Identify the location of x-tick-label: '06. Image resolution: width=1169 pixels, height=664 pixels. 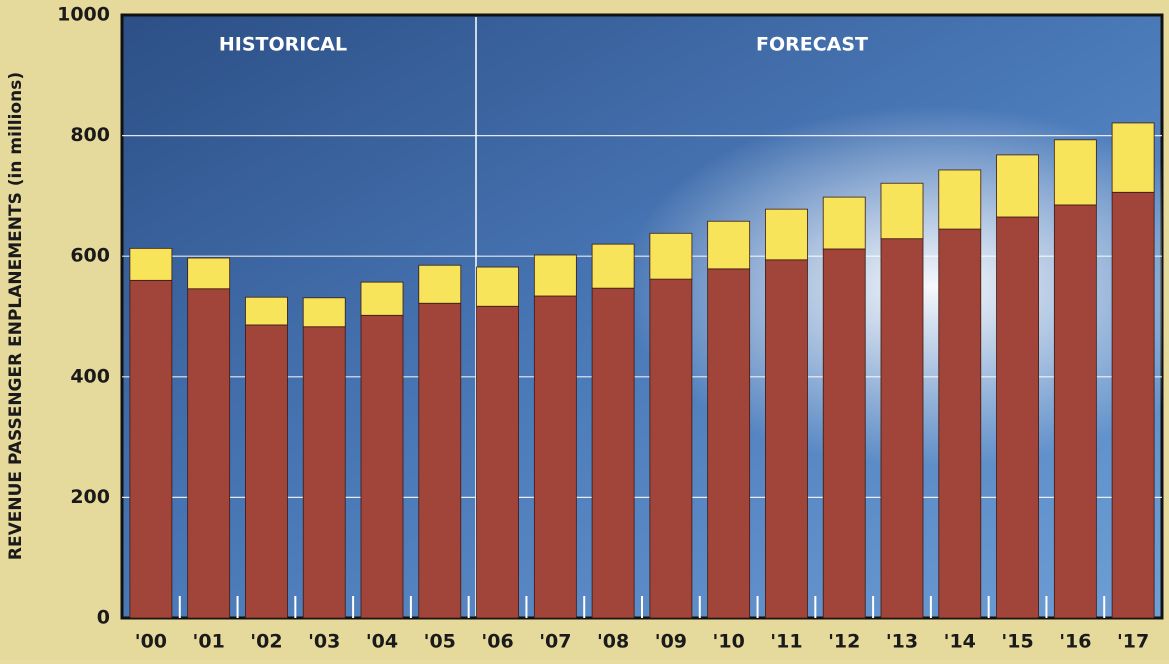
(497, 642).